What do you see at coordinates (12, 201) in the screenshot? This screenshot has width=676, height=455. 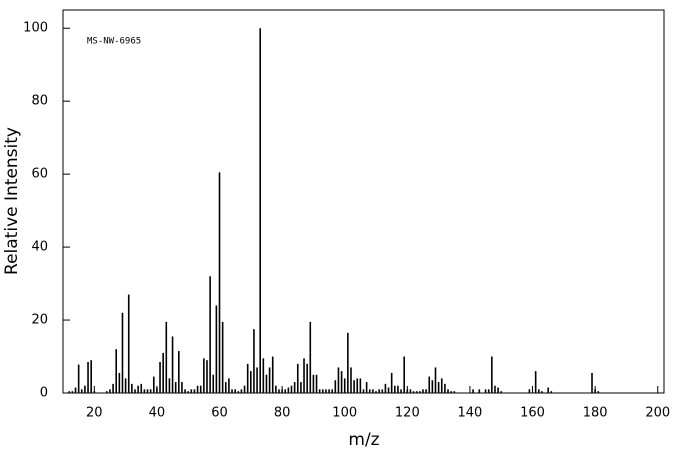 I see `y-axis-label: Relative Intensity` at bounding box center [12, 201].